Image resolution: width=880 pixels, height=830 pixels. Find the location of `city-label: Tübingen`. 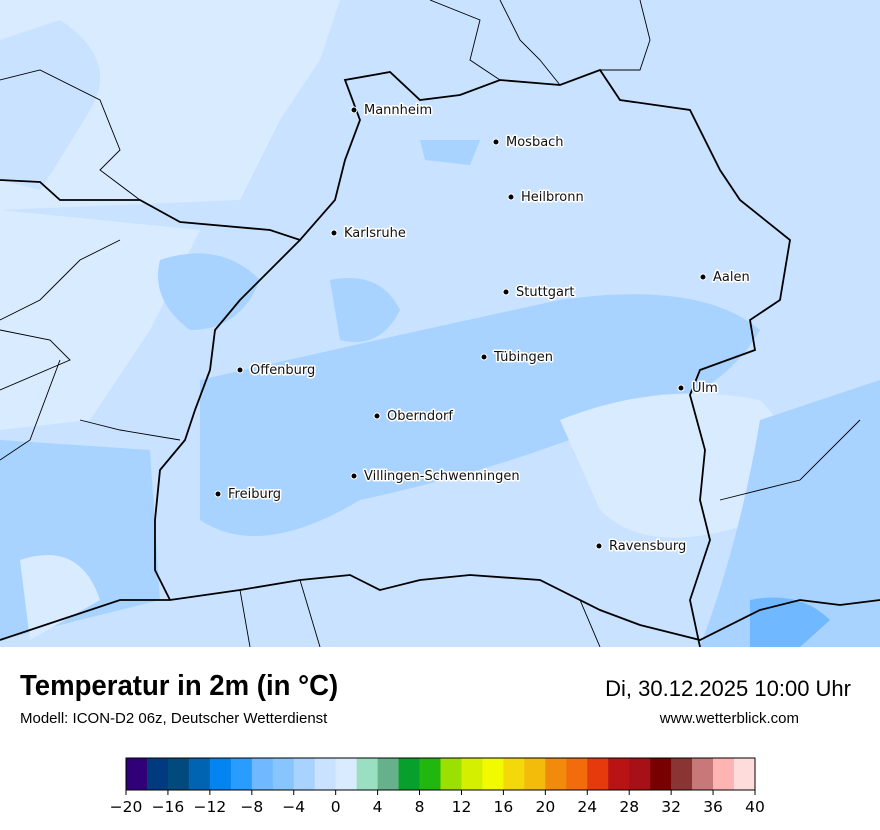

city-label: Tübingen is located at coordinates (523, 357).